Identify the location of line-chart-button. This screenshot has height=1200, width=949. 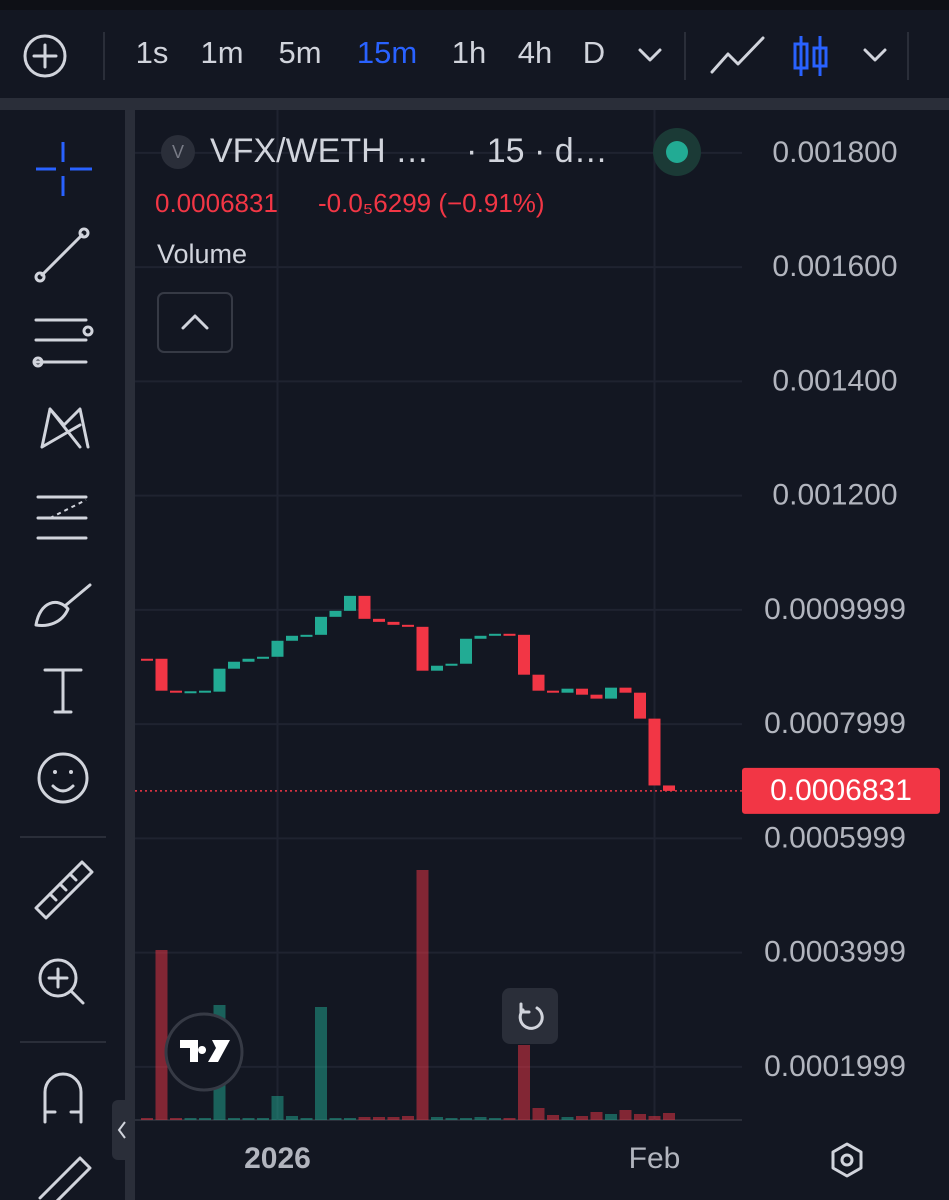
(737, 55).